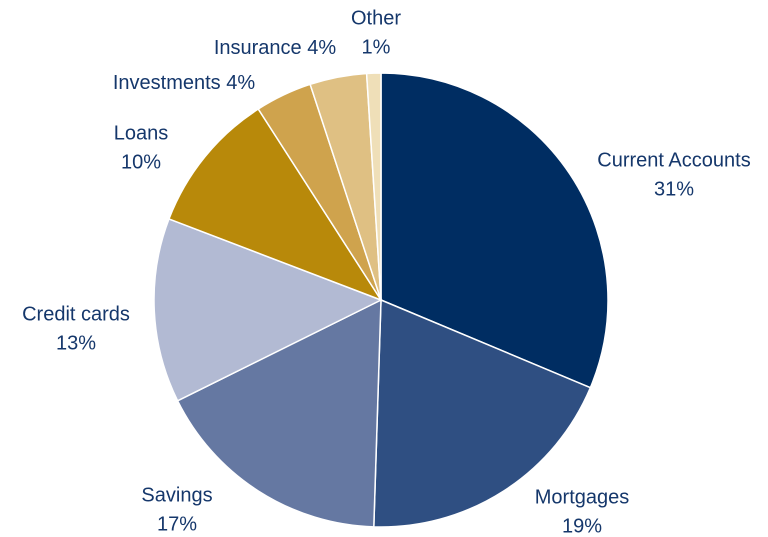 The width and height of the screenshot is (768, 537). What do you see at coordinates (141, 133) in the screenshot?
I see `slice-label: Loans` at bounding box center [141, 133].